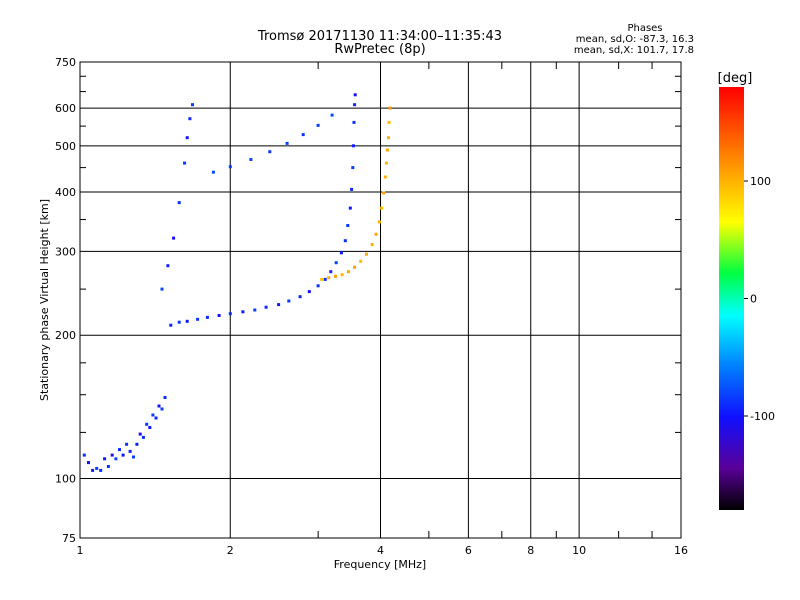 Image resolution: width=800 pixels, height=600 pixels. I want to click on y-tick-label: 100, so click(65, 479).